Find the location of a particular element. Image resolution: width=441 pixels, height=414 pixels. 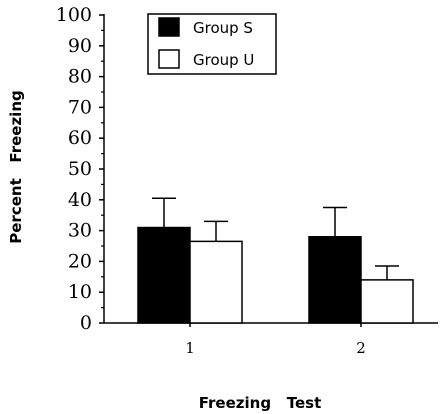

x-tick-label: 1 is located at coordinates (190, 348).